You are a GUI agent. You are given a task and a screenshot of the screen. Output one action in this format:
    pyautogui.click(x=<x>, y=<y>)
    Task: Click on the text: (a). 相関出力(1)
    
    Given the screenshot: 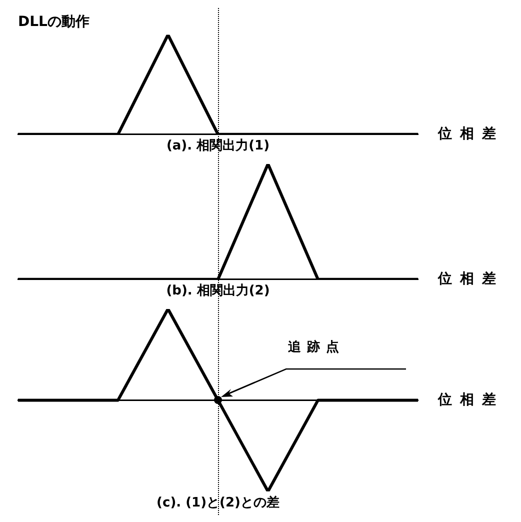 What is the action you would take?
    pyautogui.click(x=218, y=146)
    